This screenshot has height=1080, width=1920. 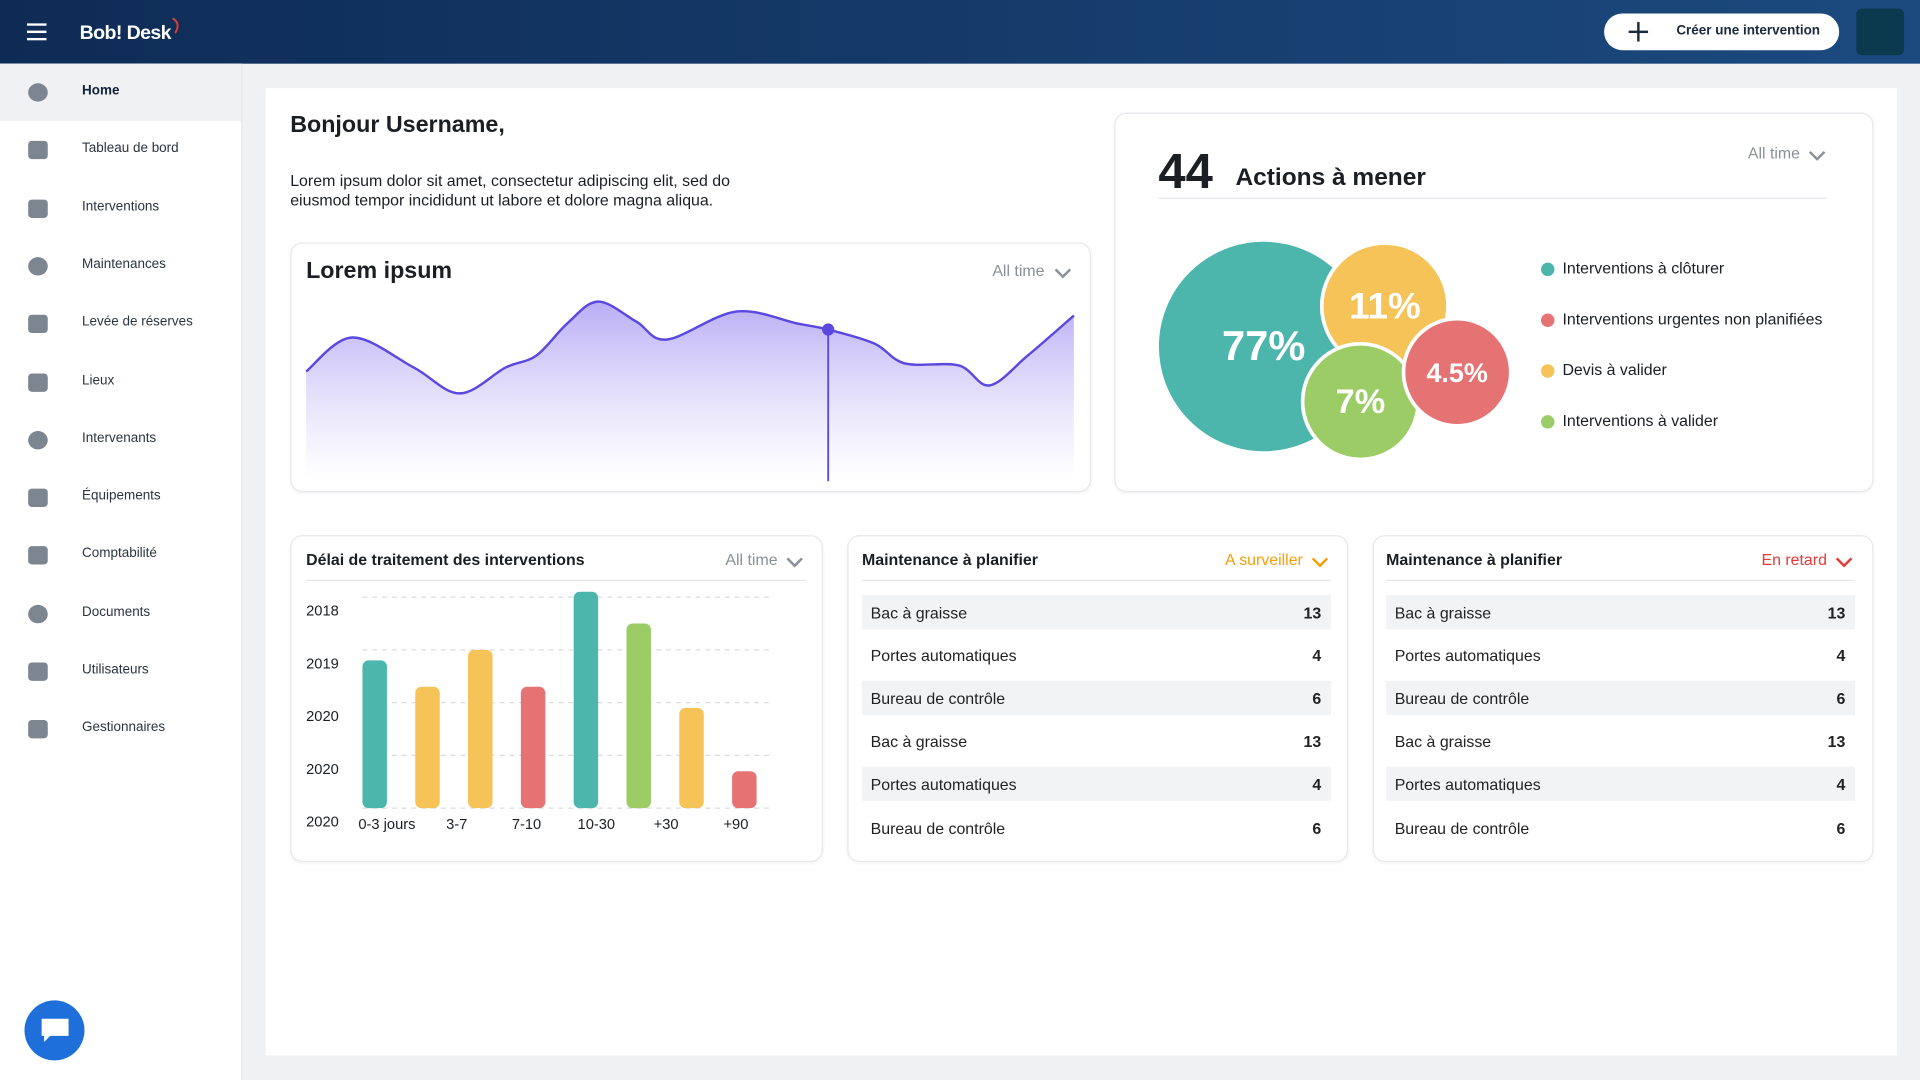 I want to click on chat-icon, so click(x=55, y=1030).